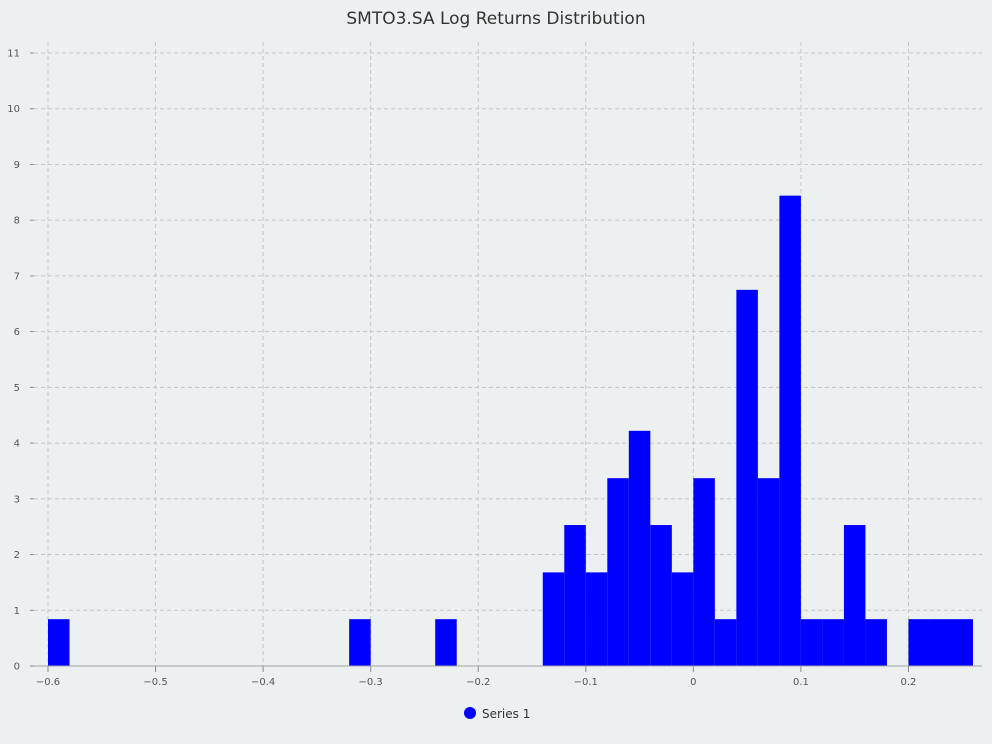  I want to click on y-tick-label: 8, so click(17, 221).